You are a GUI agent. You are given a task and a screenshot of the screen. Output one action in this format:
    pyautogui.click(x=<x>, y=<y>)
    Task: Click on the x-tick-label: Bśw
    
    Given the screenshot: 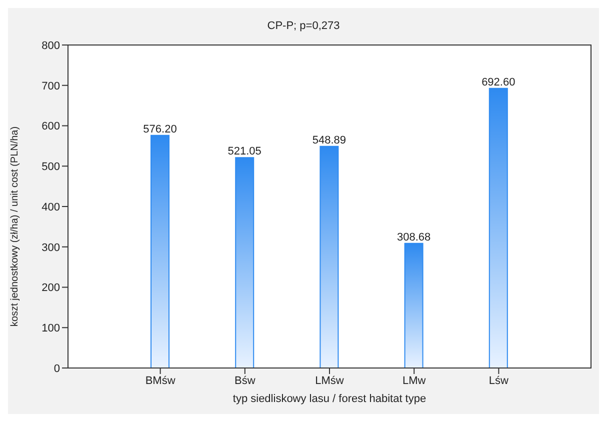 What is the action you would take?
    pyautogui.click(x=245, y=380)
    